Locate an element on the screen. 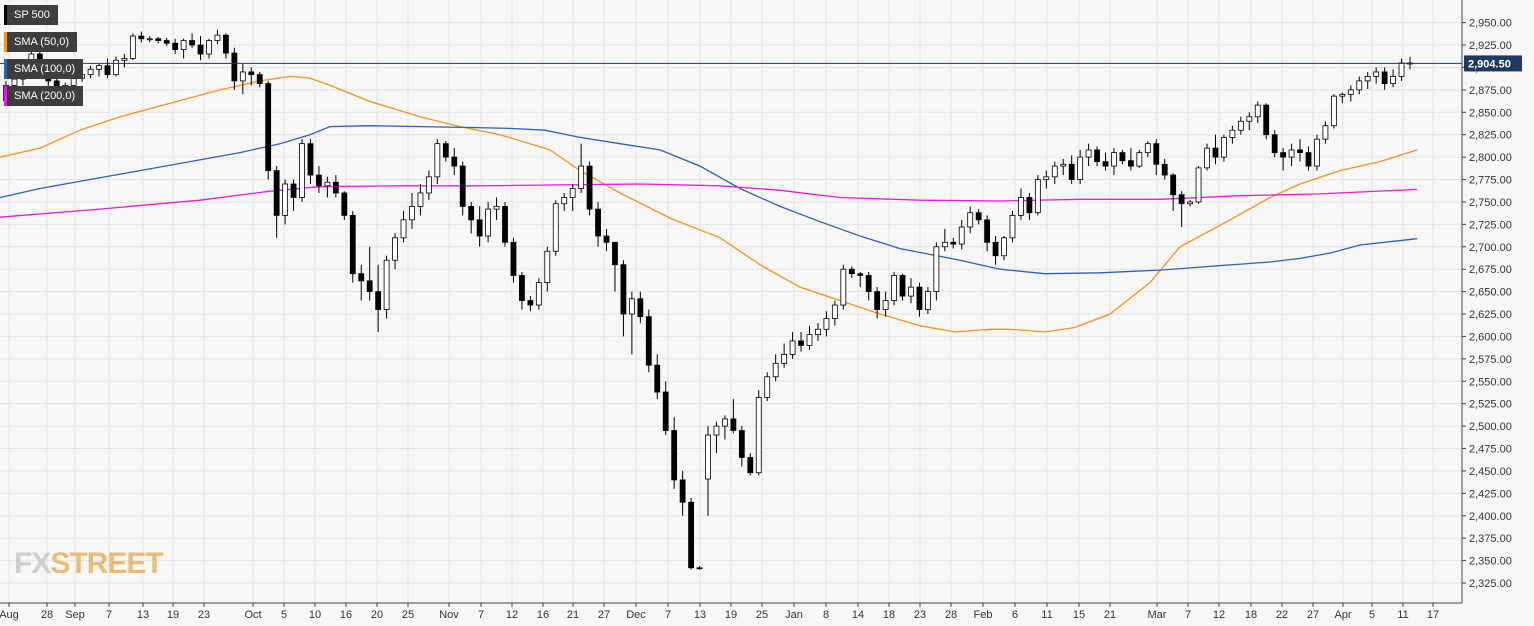 This screenshot has width=1534, height=626. y-tick-label: 2,350.00 is located at coordinates (1490, 562).